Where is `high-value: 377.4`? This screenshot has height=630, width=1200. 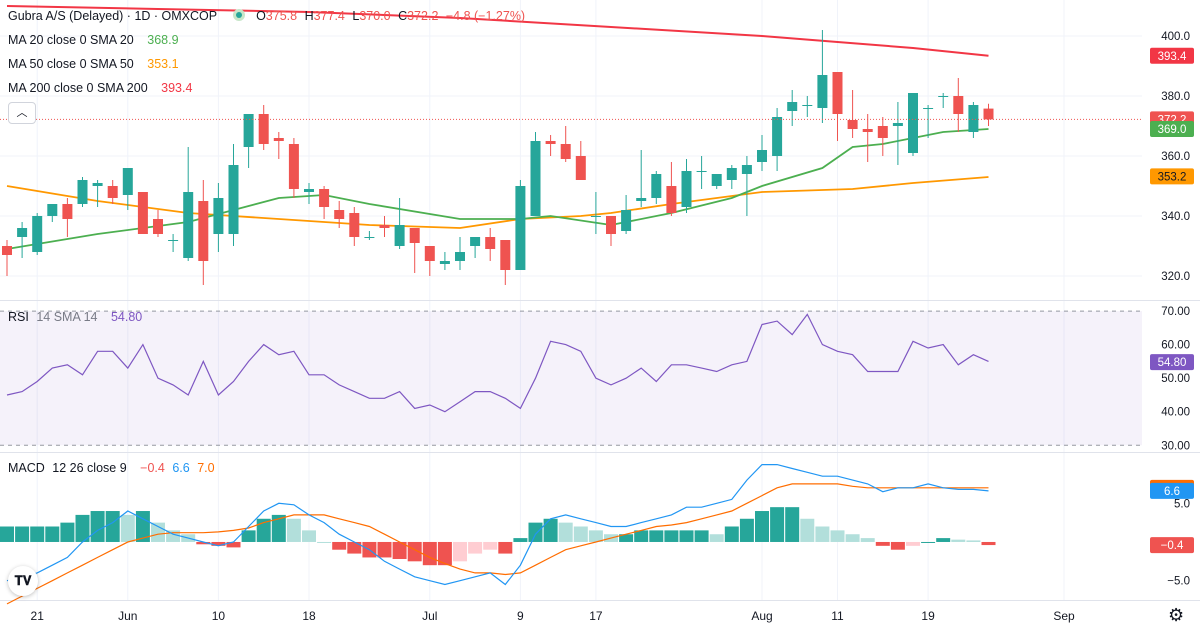 high-value: 377.4 is located at coordinates (329, 16).